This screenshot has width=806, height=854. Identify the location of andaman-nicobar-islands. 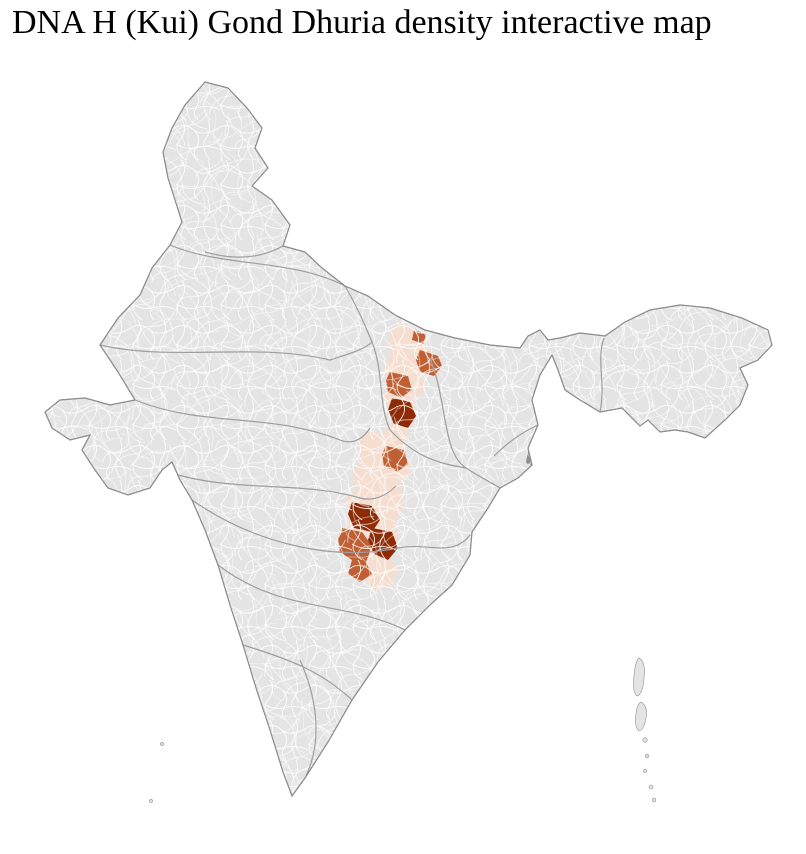
(645, 730).